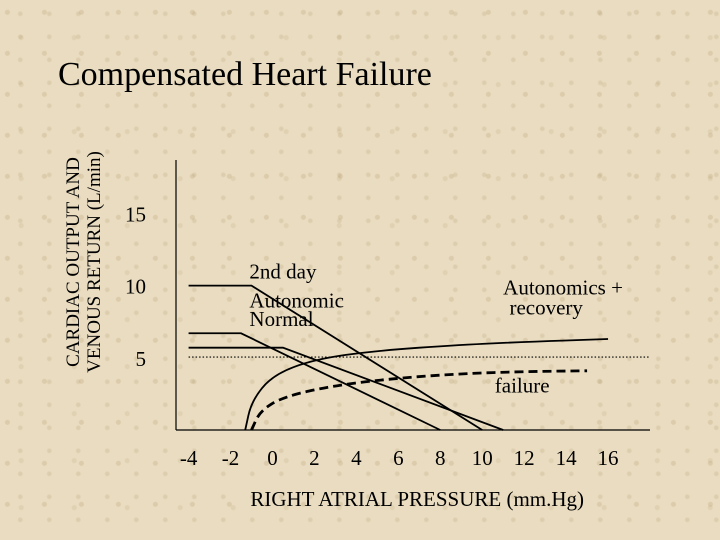 Image resolution: width=720 pixels, height=540 pixels. Describe the element at coordinates (283, 271) in the screenshot. I see `annotation-day2: 2nd day` at that location.